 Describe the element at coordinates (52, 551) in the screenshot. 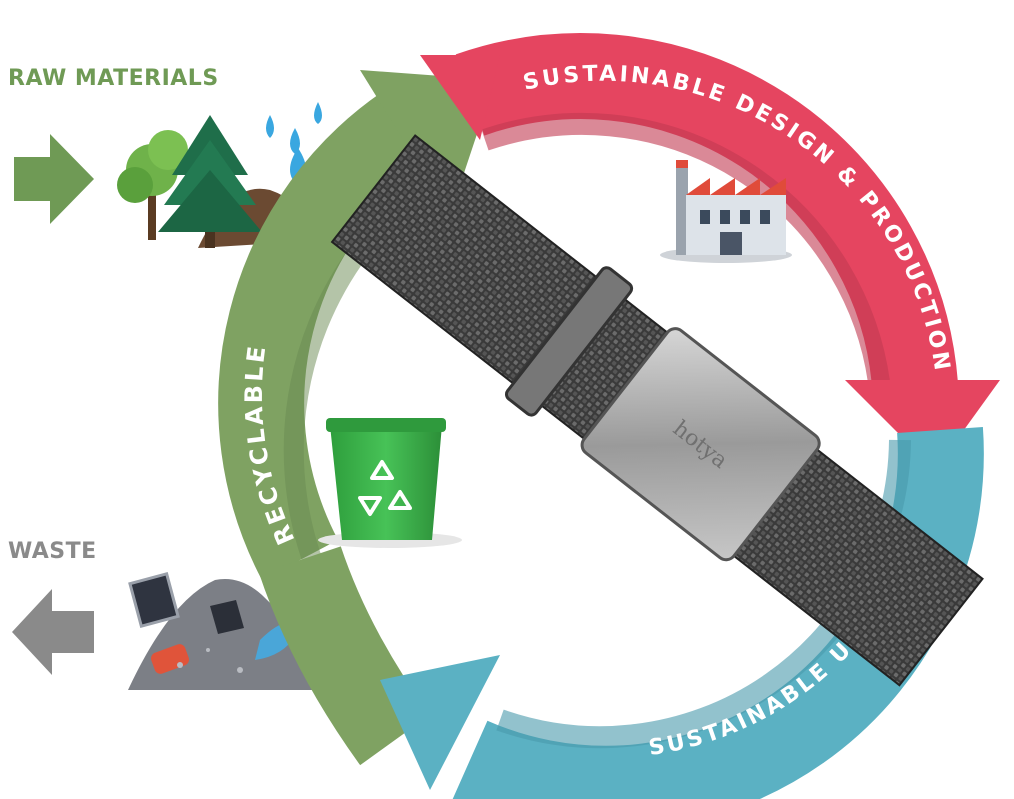

I see `waste-label: WASTE` at that location.